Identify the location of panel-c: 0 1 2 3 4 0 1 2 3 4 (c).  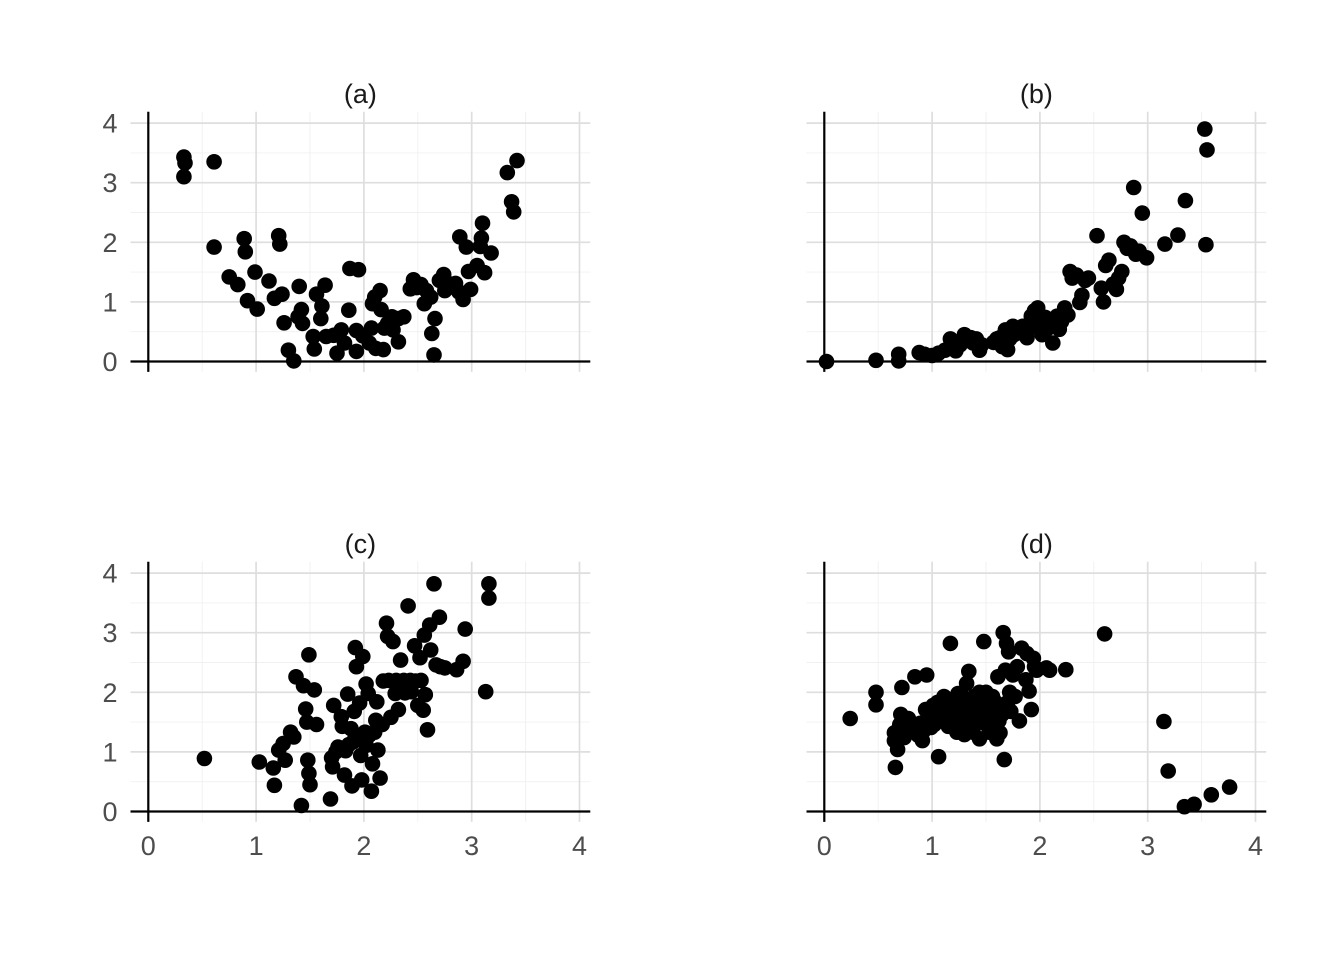
(346, 695).